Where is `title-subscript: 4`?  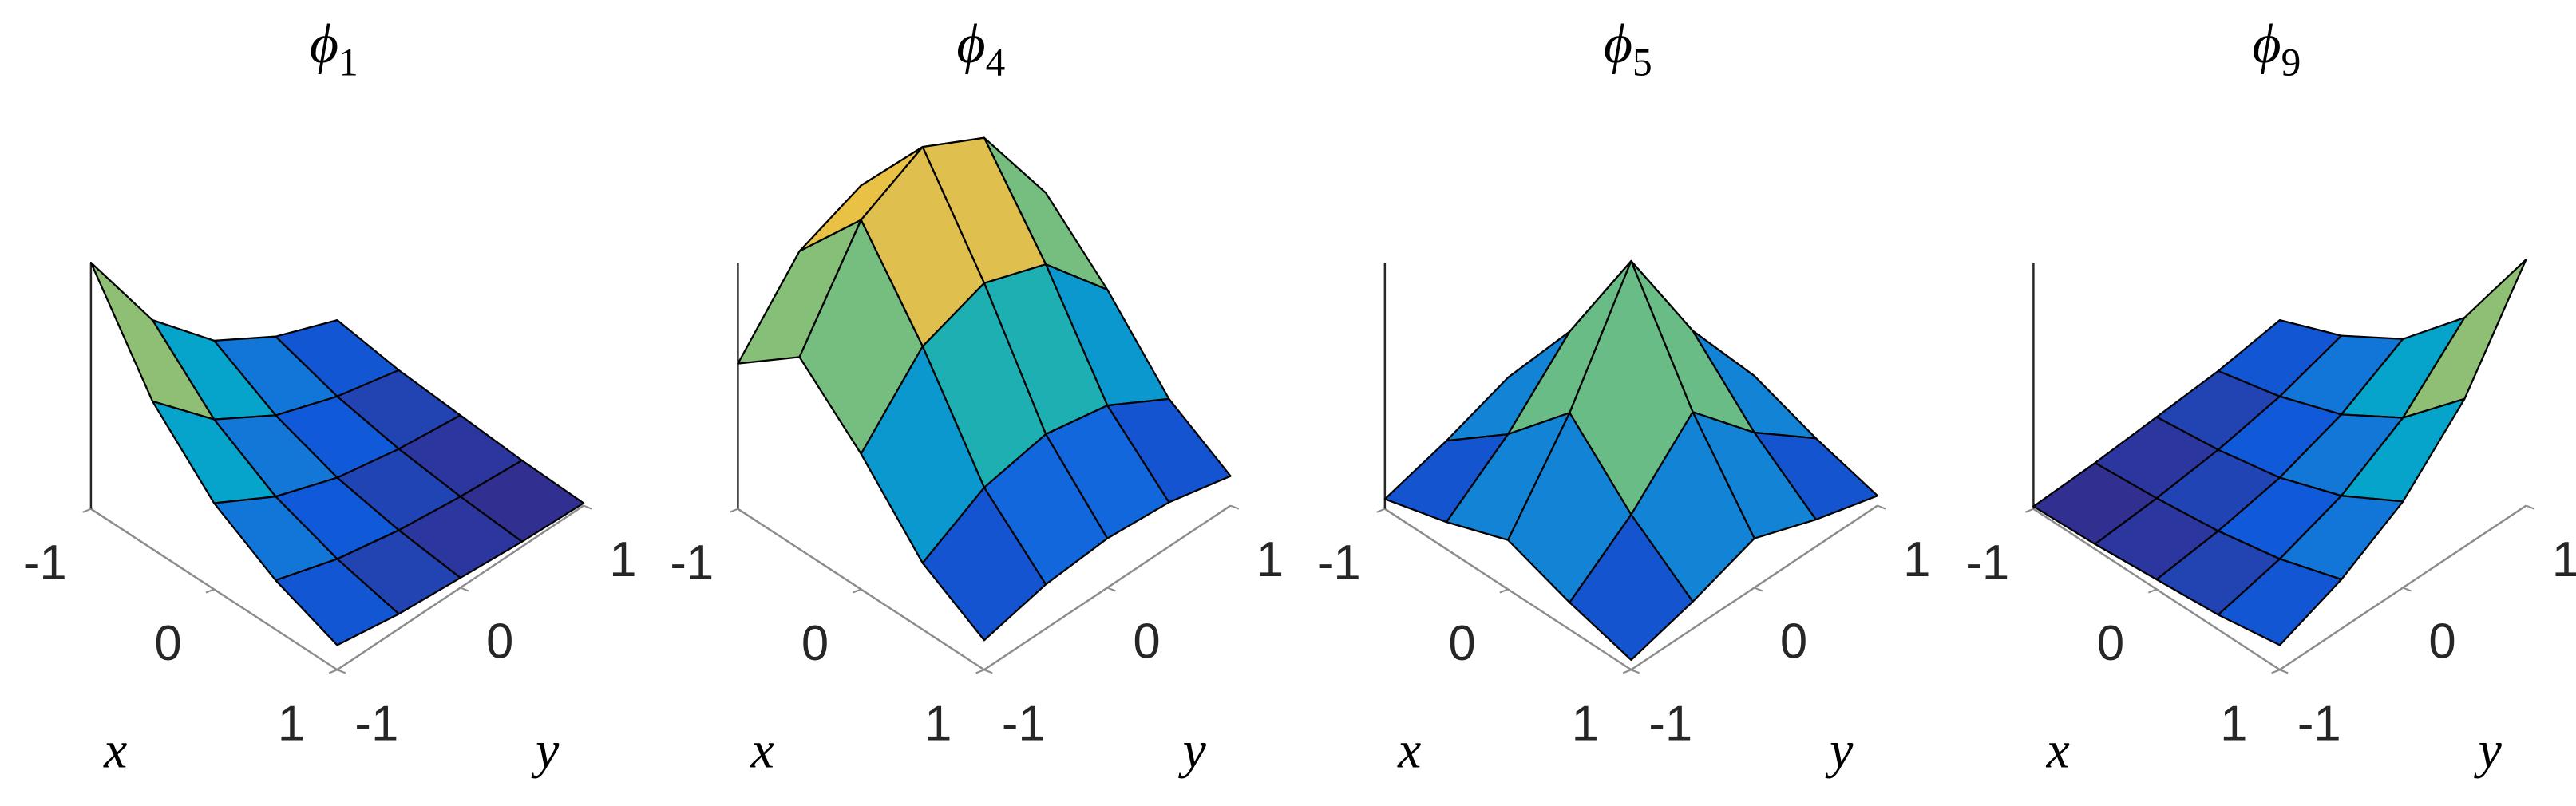 title-subscript: 4 is located at coordinates (996, 63).